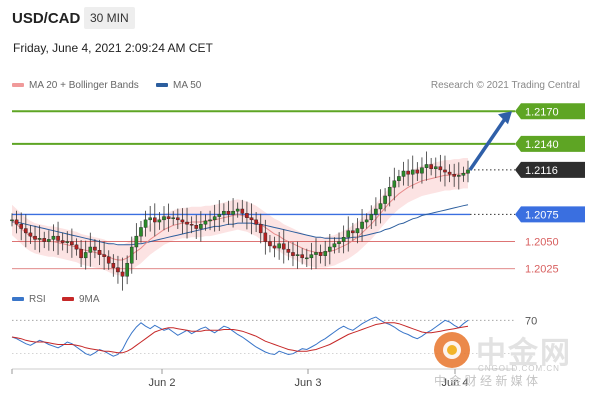  What do you see at coordinates (37, 299) in the screenshot?
I see `rsi-legend-label: RSI` at bounding box center [37, 299].